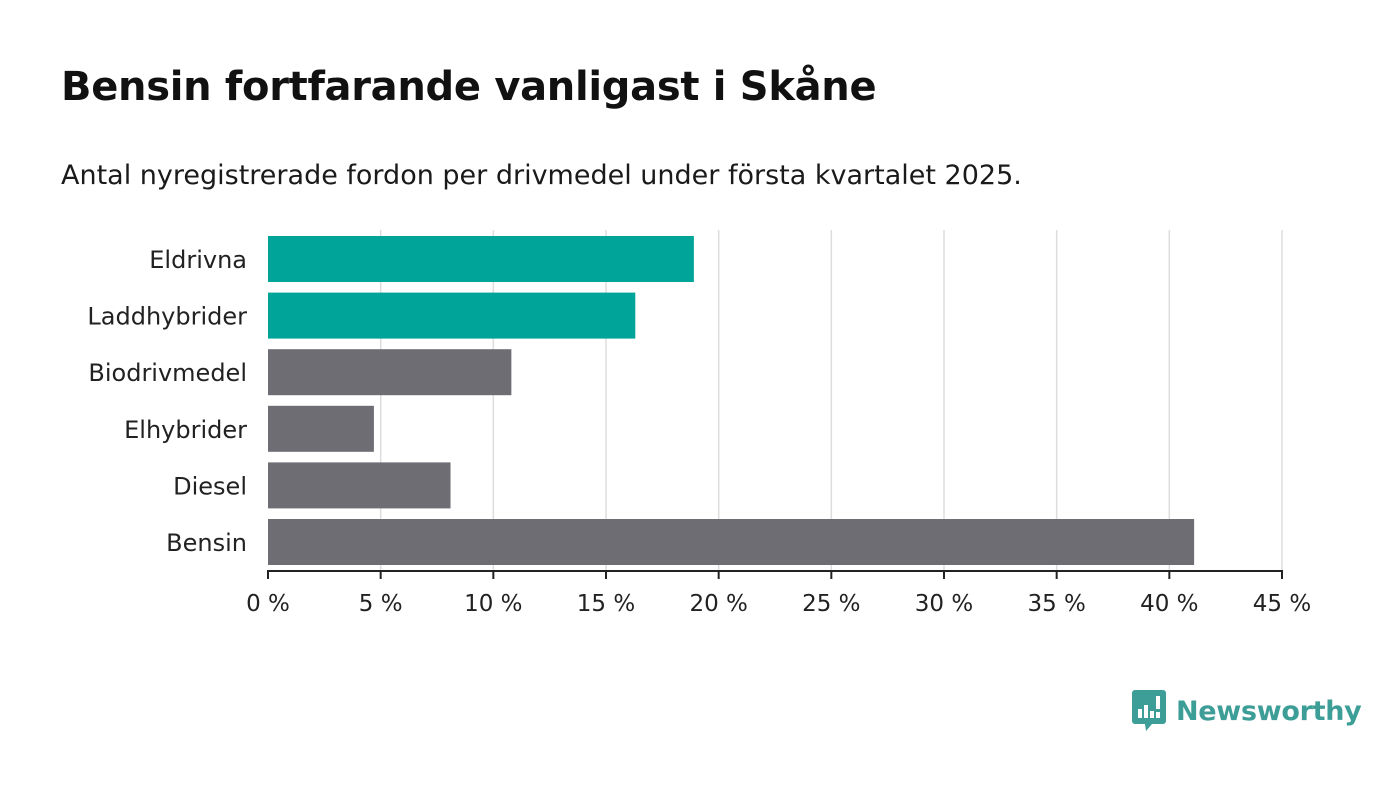 The width and height of the screenshot is (1400, 793). I want to click on bar-biodrivmedel, so click(390, 372).